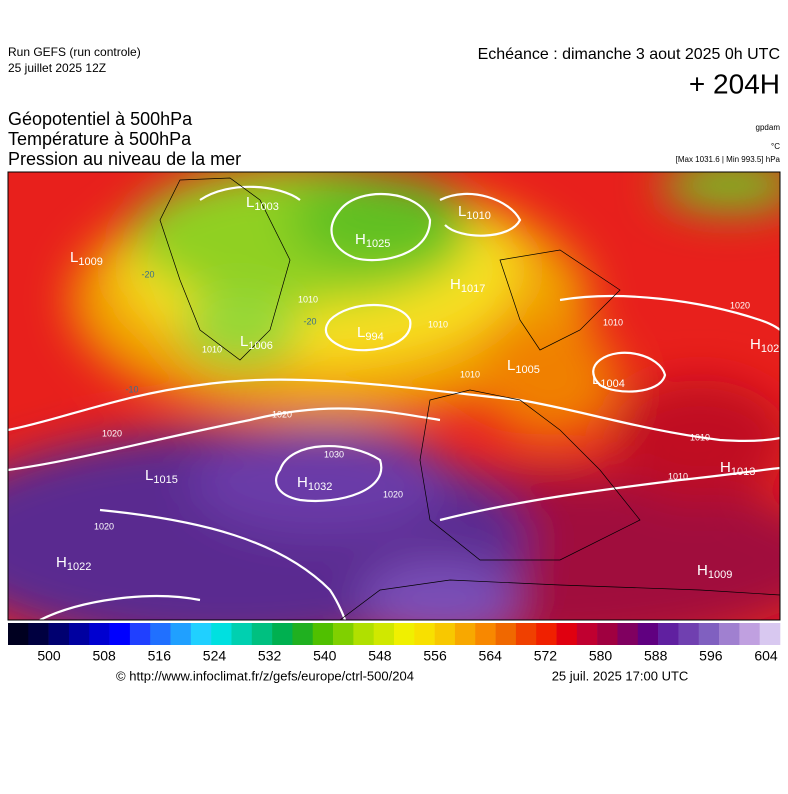  What do you see at coordinates (620, 675) in the screenshot?
I see `generated: 25 juil. 2025 17:00 UTC` at bounding box center [620, 675].